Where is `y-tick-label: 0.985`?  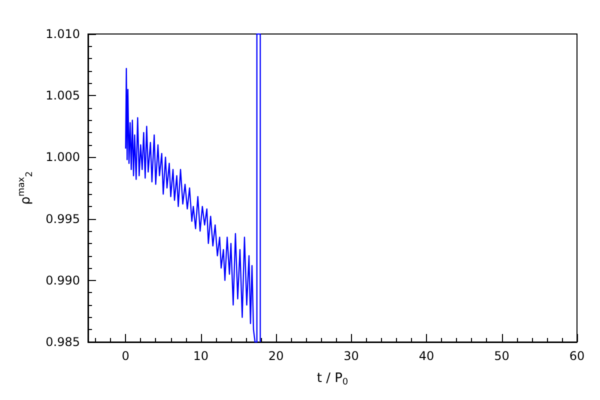
y-tick-label: 0.985 is located at coordinates (63, 342).